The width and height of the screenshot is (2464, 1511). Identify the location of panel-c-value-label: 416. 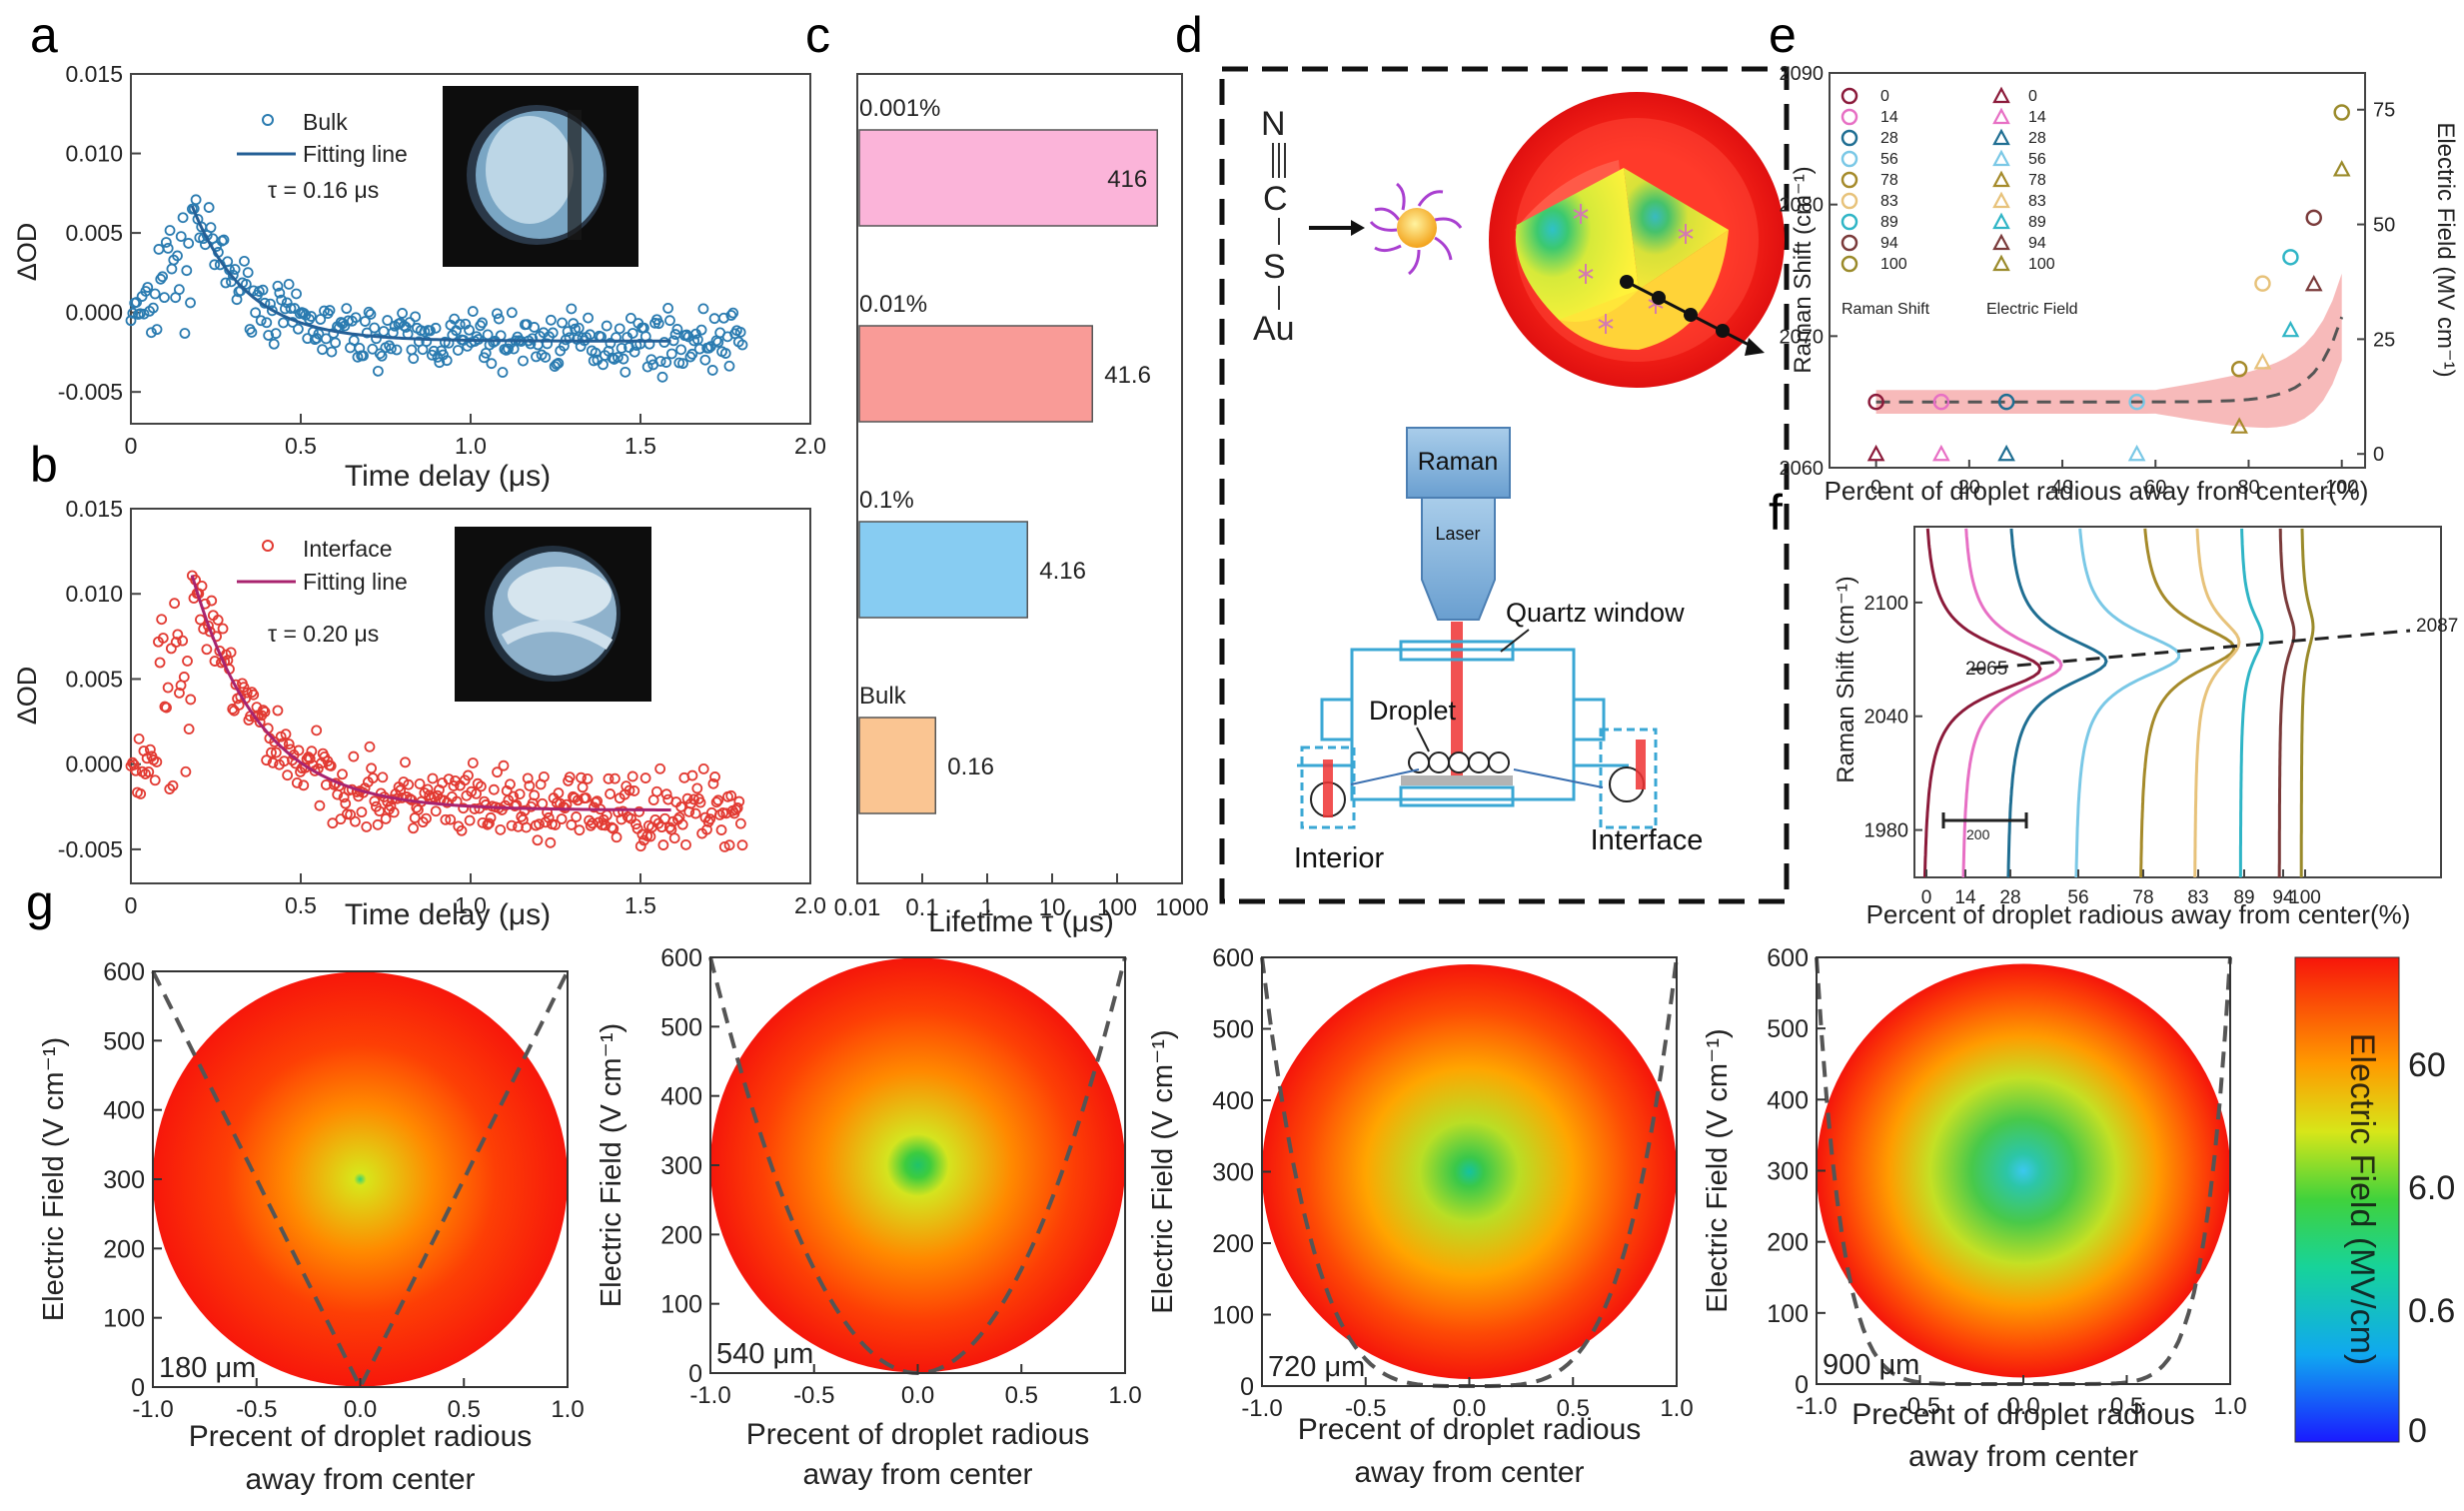
(1127, 179).